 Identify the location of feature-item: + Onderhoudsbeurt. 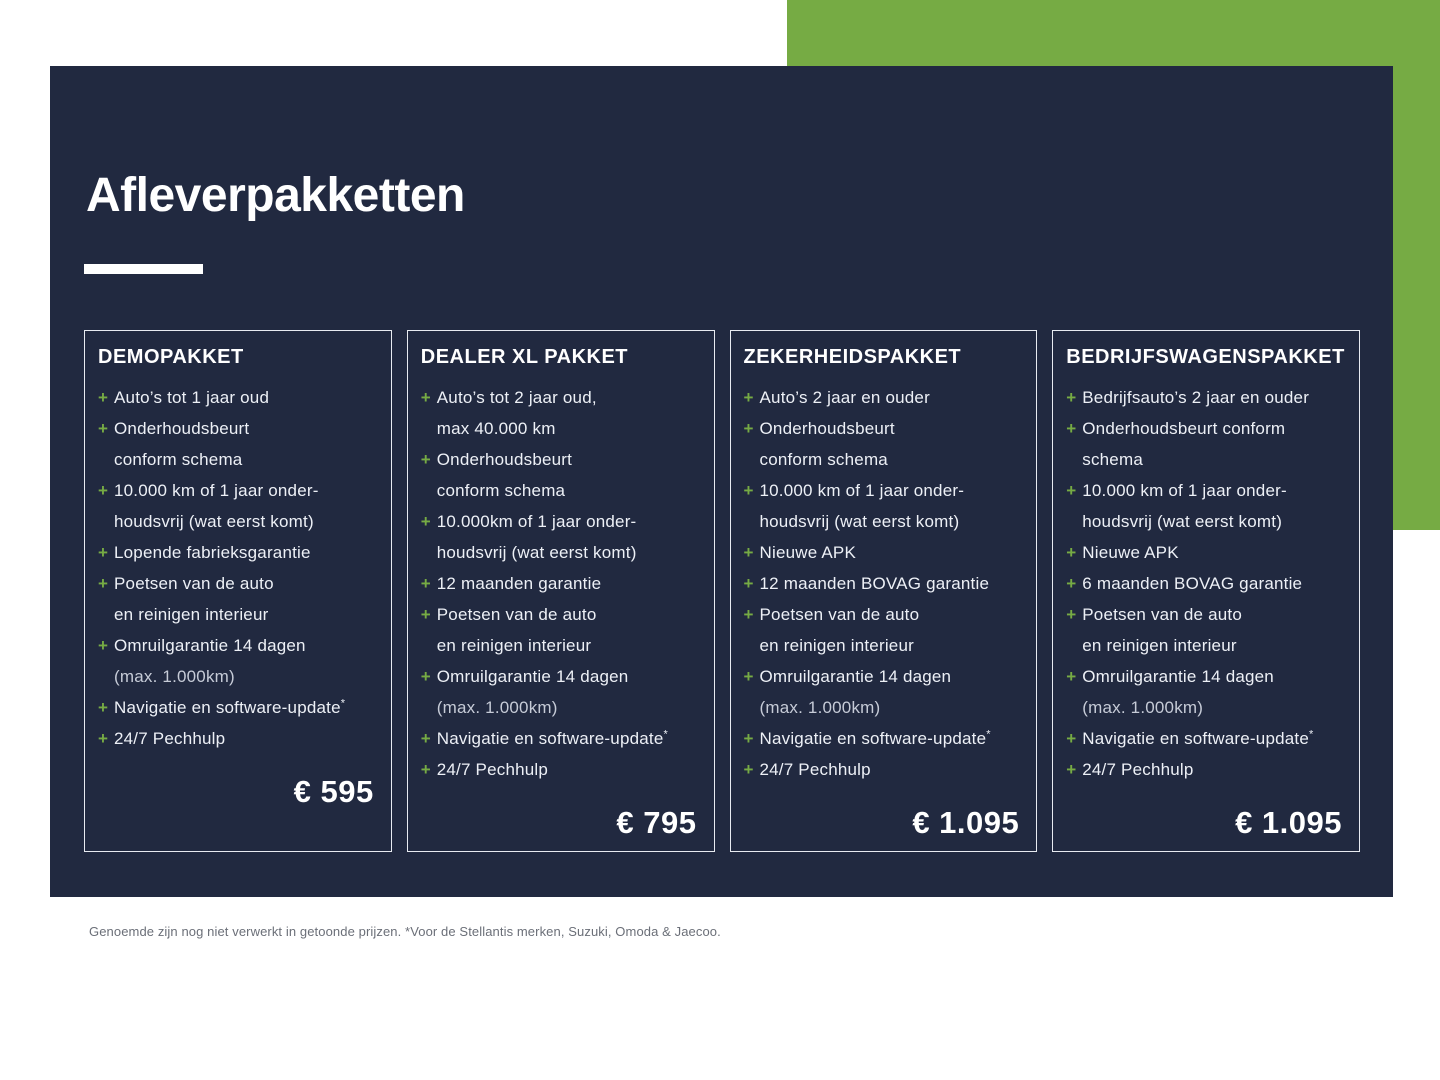
(237, 428).